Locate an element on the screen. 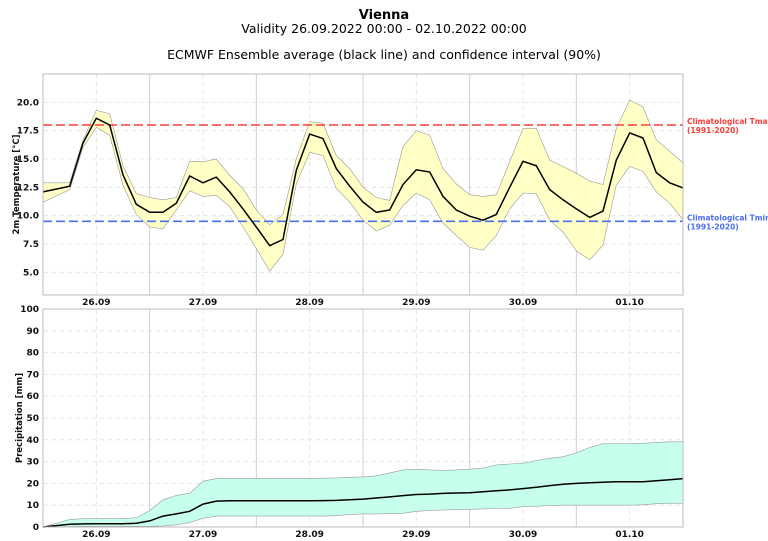 The image size is (768, 541). ensemble-mean-line is located at coordinates (363, 502).